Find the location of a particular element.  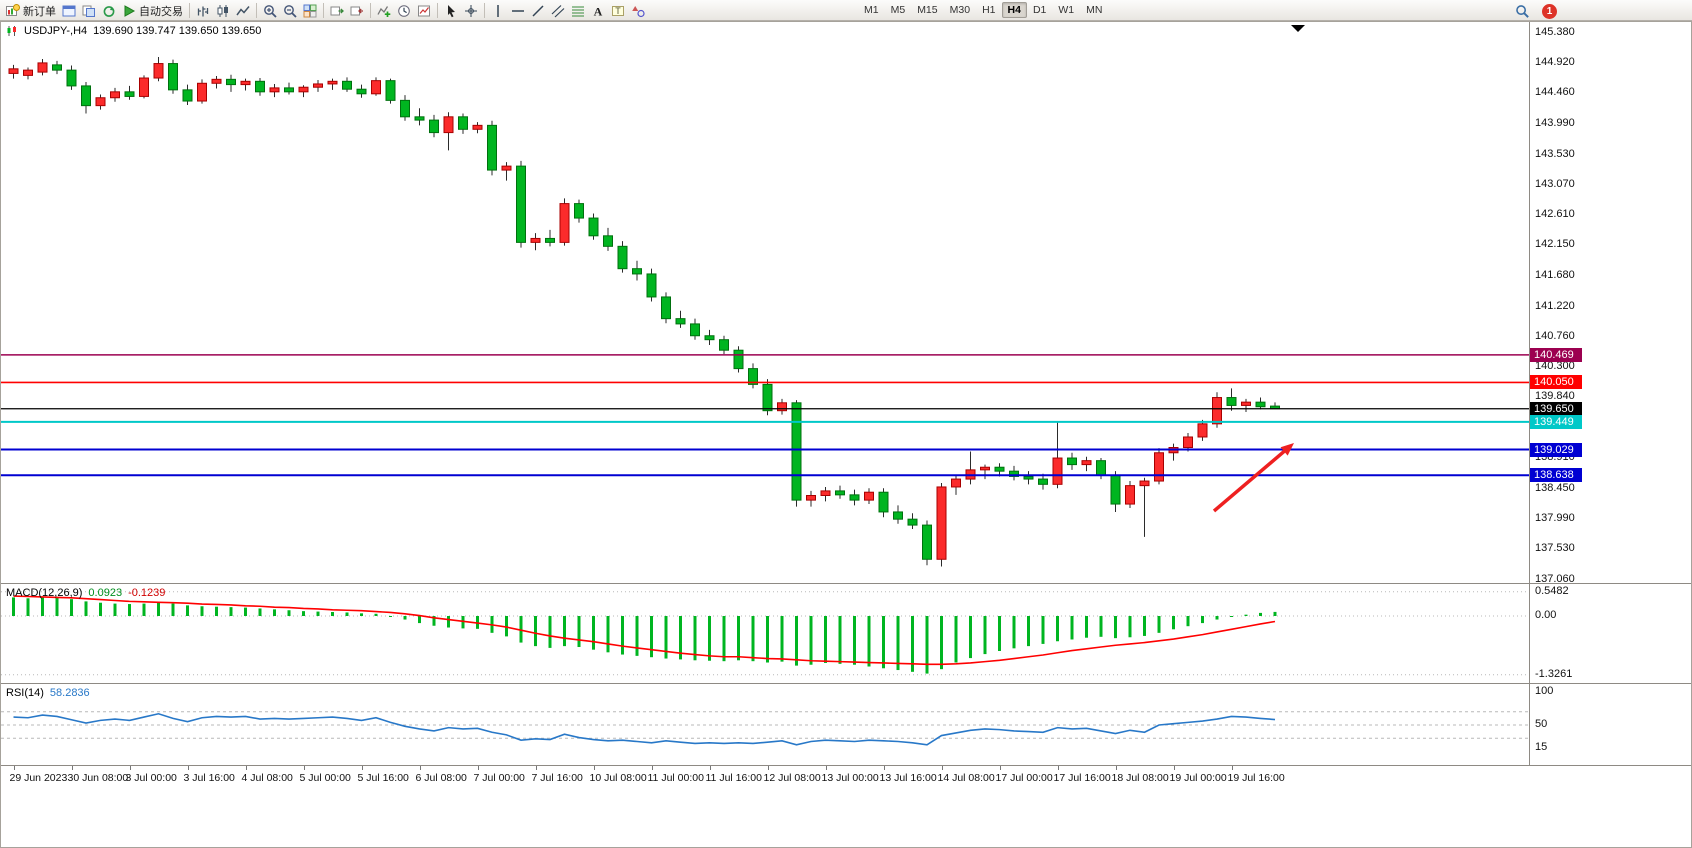

horizontal-line-button is located at coordinates (518, 11).